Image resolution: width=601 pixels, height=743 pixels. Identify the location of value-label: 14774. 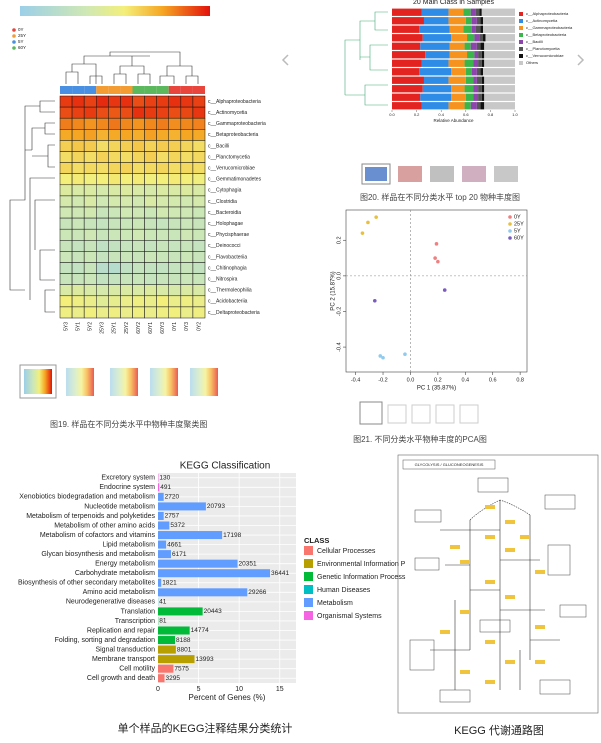
(200, 630).